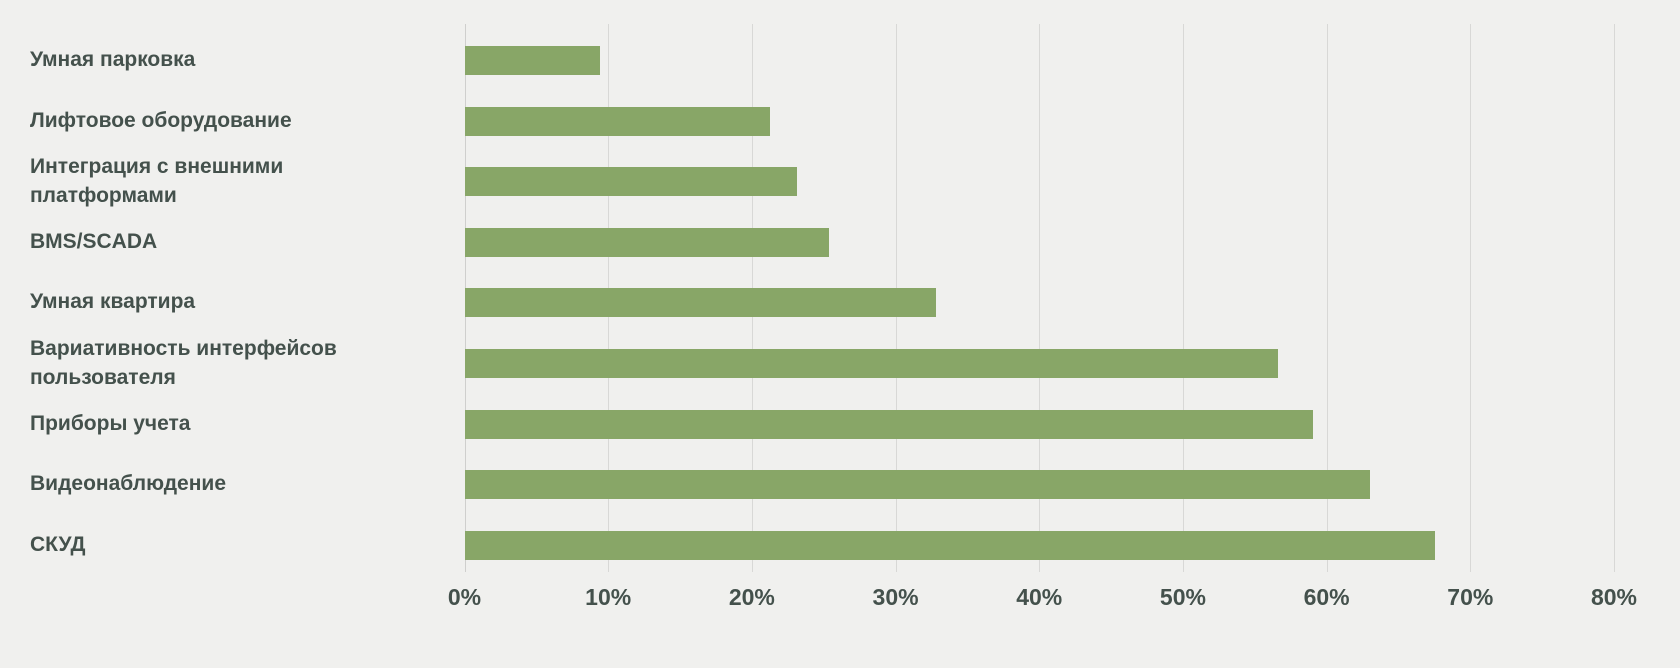  I want to click on x-axis-tick-label: 20%, so click(751, 597).